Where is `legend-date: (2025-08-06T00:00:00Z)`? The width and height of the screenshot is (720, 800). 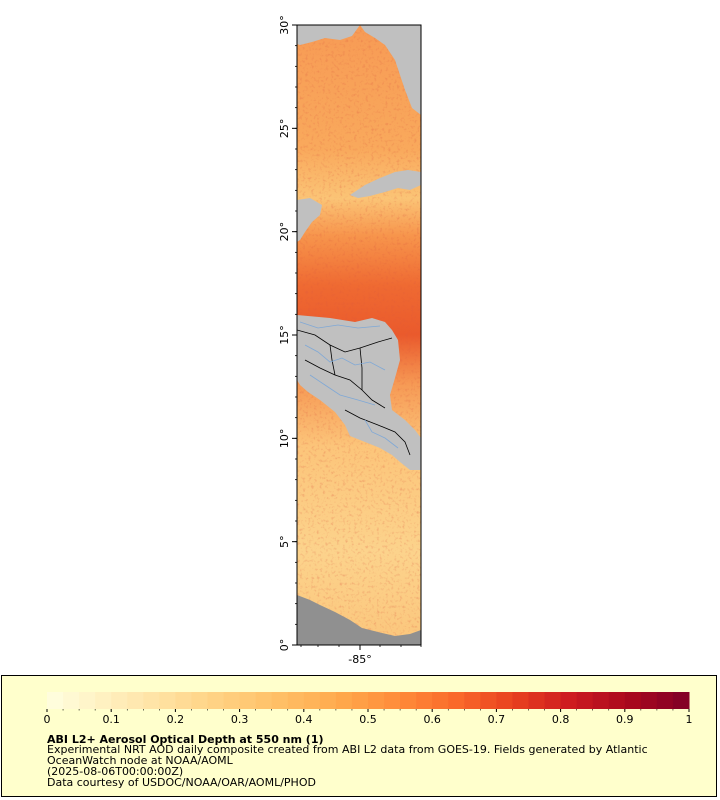
legend-date: (2025-08-06T00:00:00Z) is located at coordinates (115, 771).